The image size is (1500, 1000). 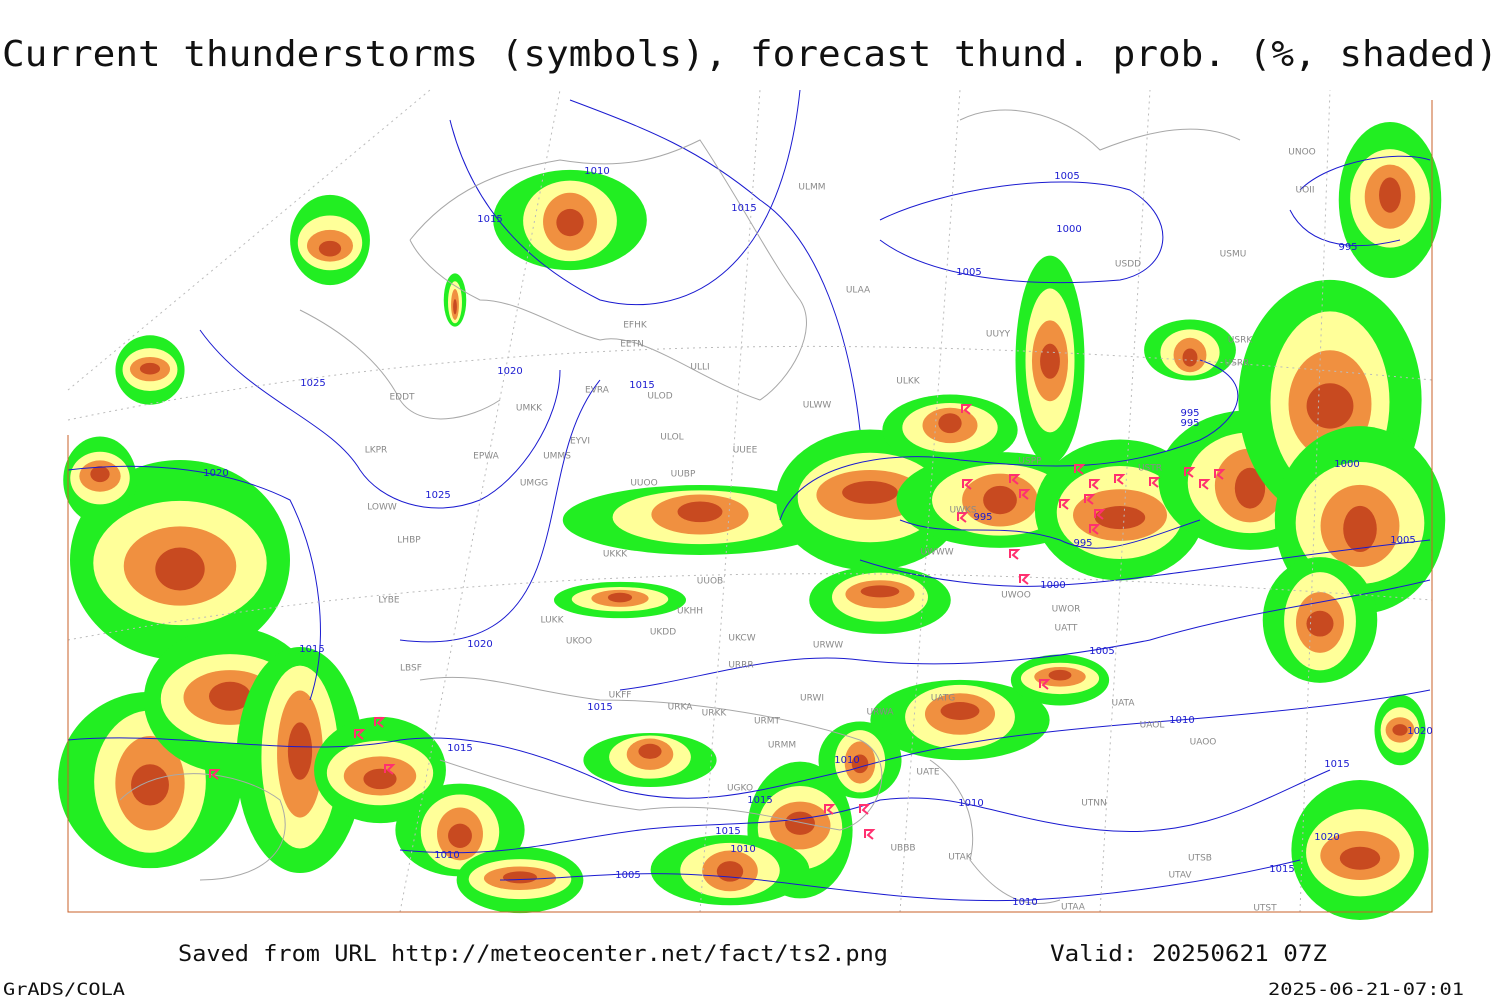 I want to click on station-label: URWI, so click(x=812, y=699).